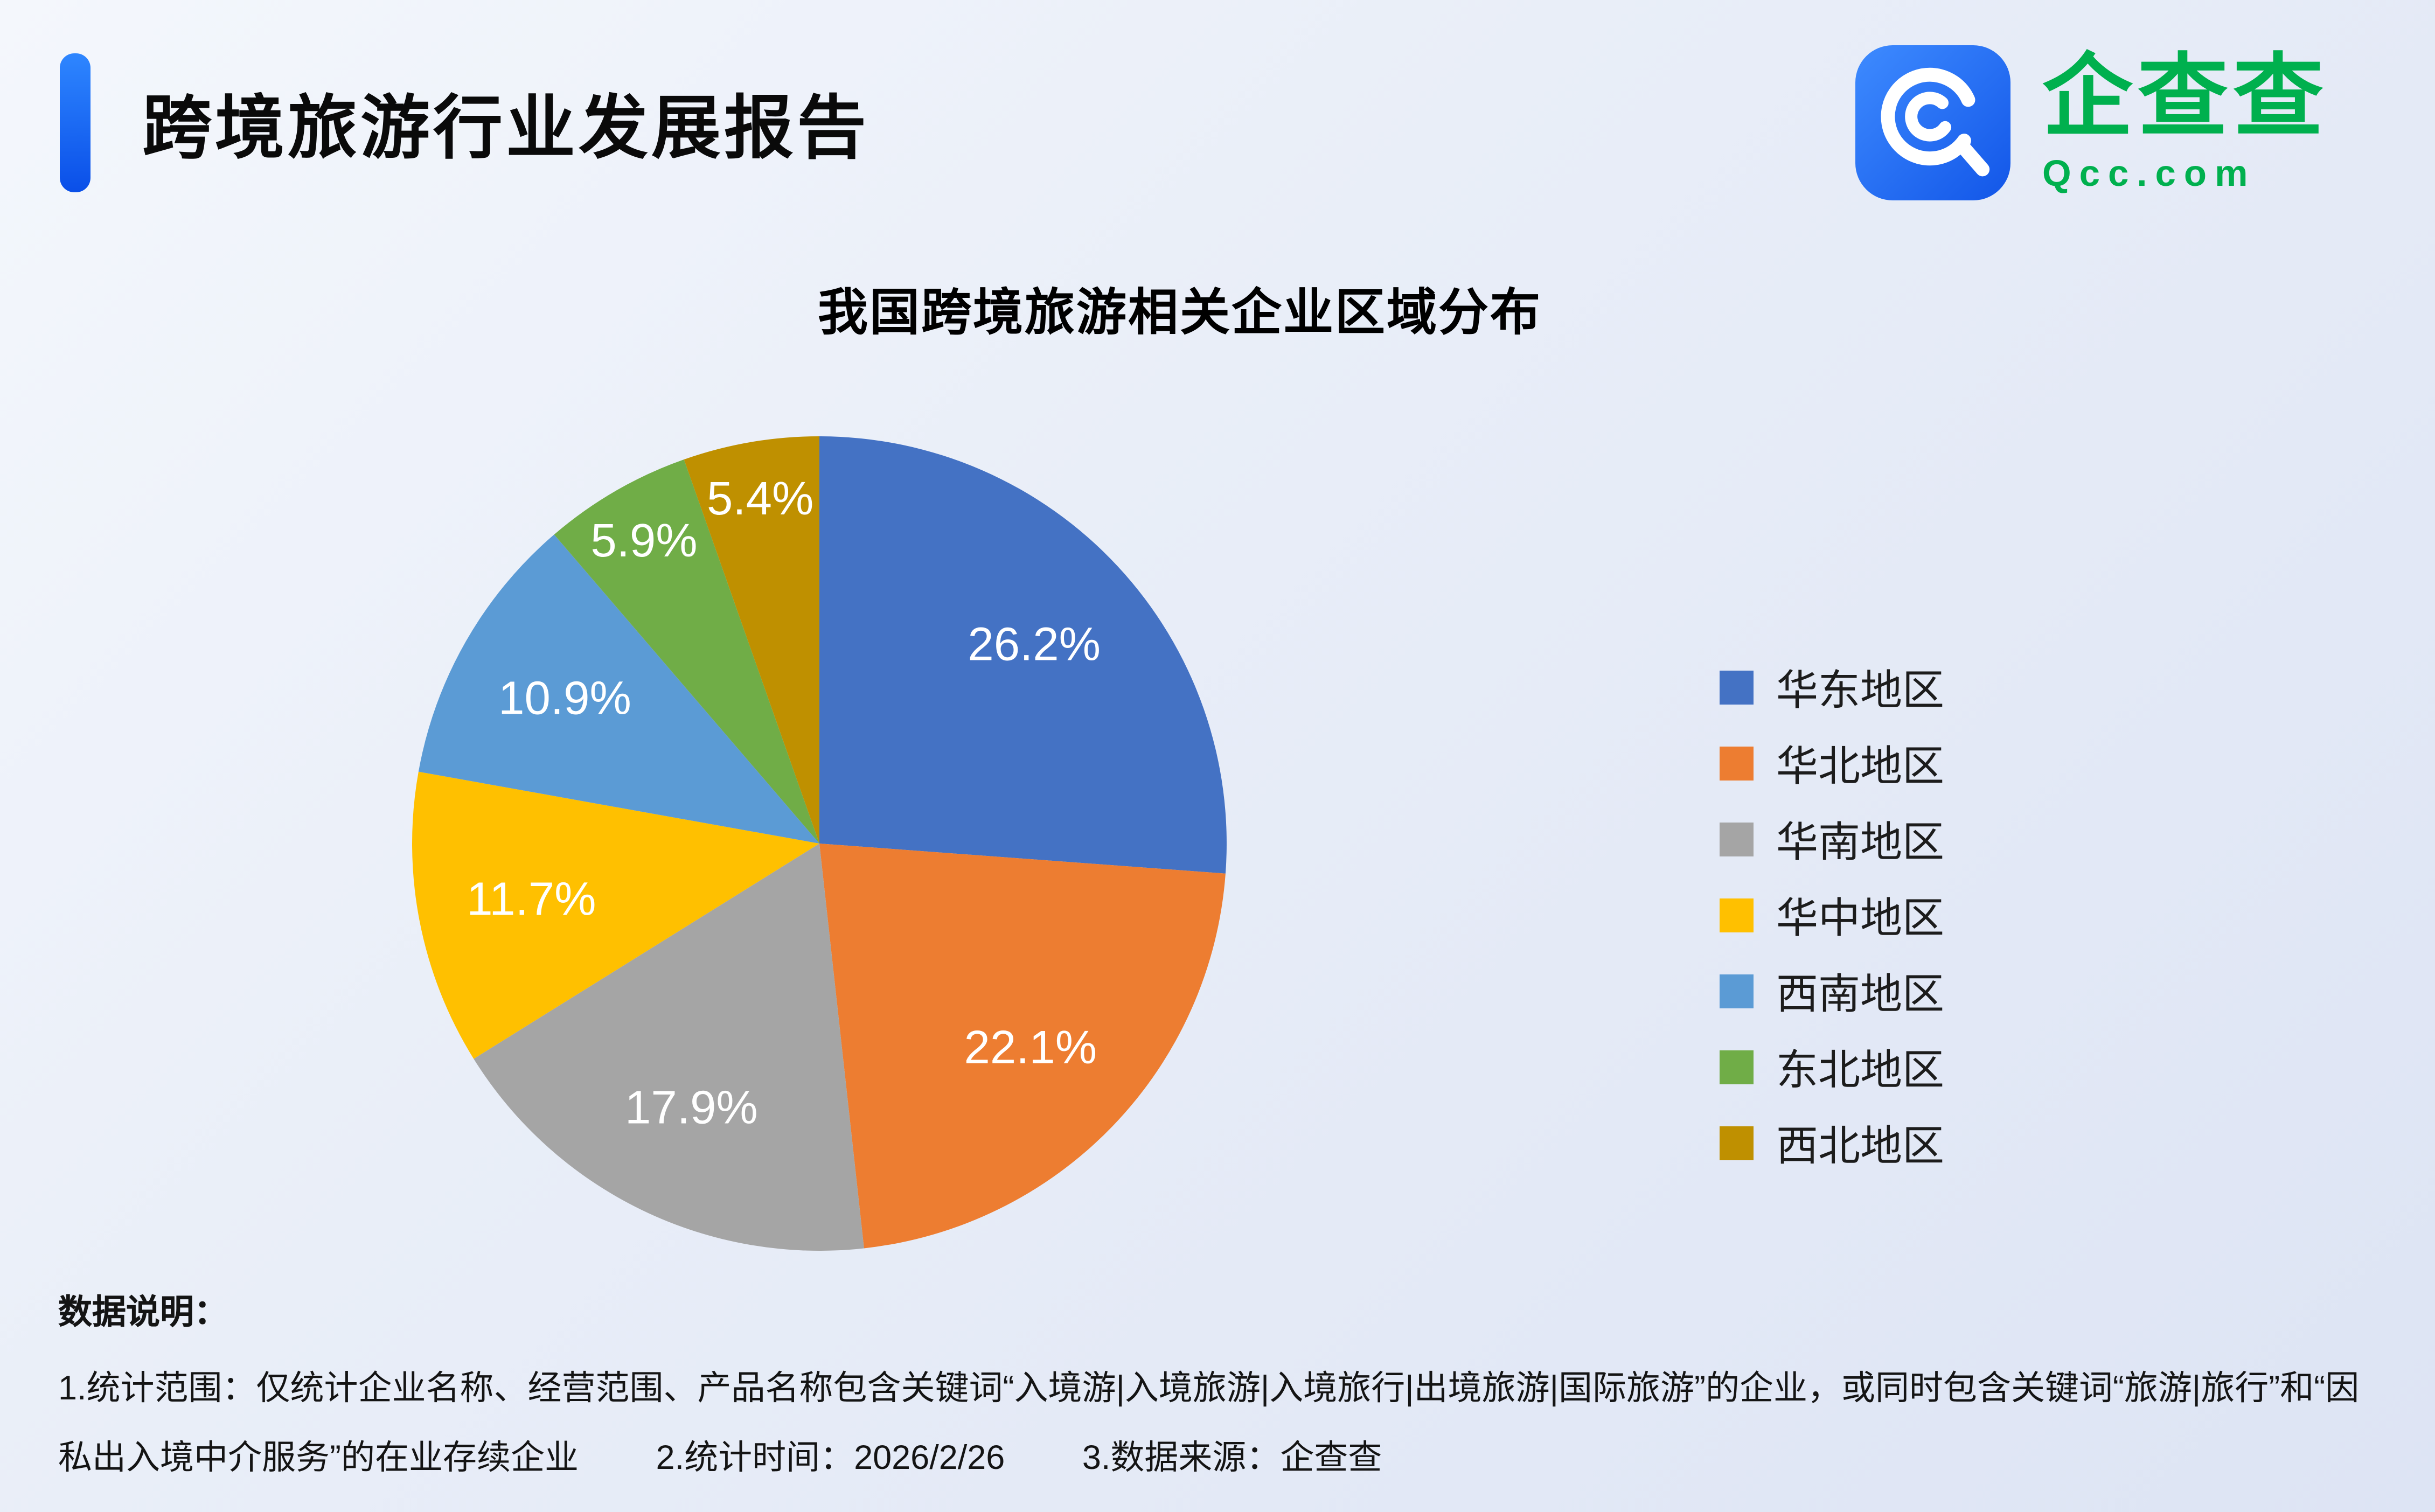 Image resolution: width=2435 pixels, height=1512 pixels. What do you see at coordinates (531, 899) in the screenshot?
I see `pie-slice-label: 11.7%` at bounding box center [531, 899].